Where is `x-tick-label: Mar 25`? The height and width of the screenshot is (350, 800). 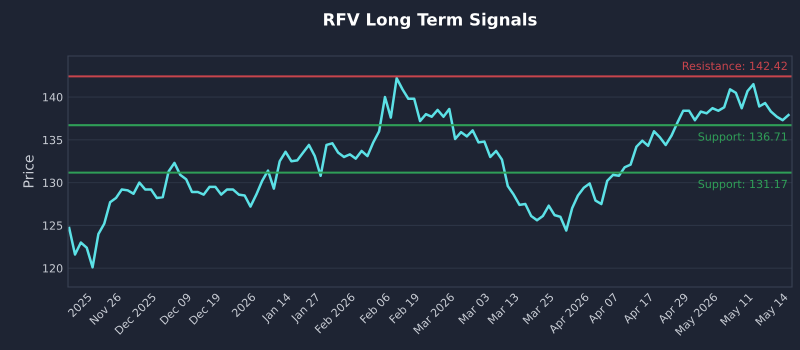 x-tick-label: Mar 25 is located at coordinates (538, 308).